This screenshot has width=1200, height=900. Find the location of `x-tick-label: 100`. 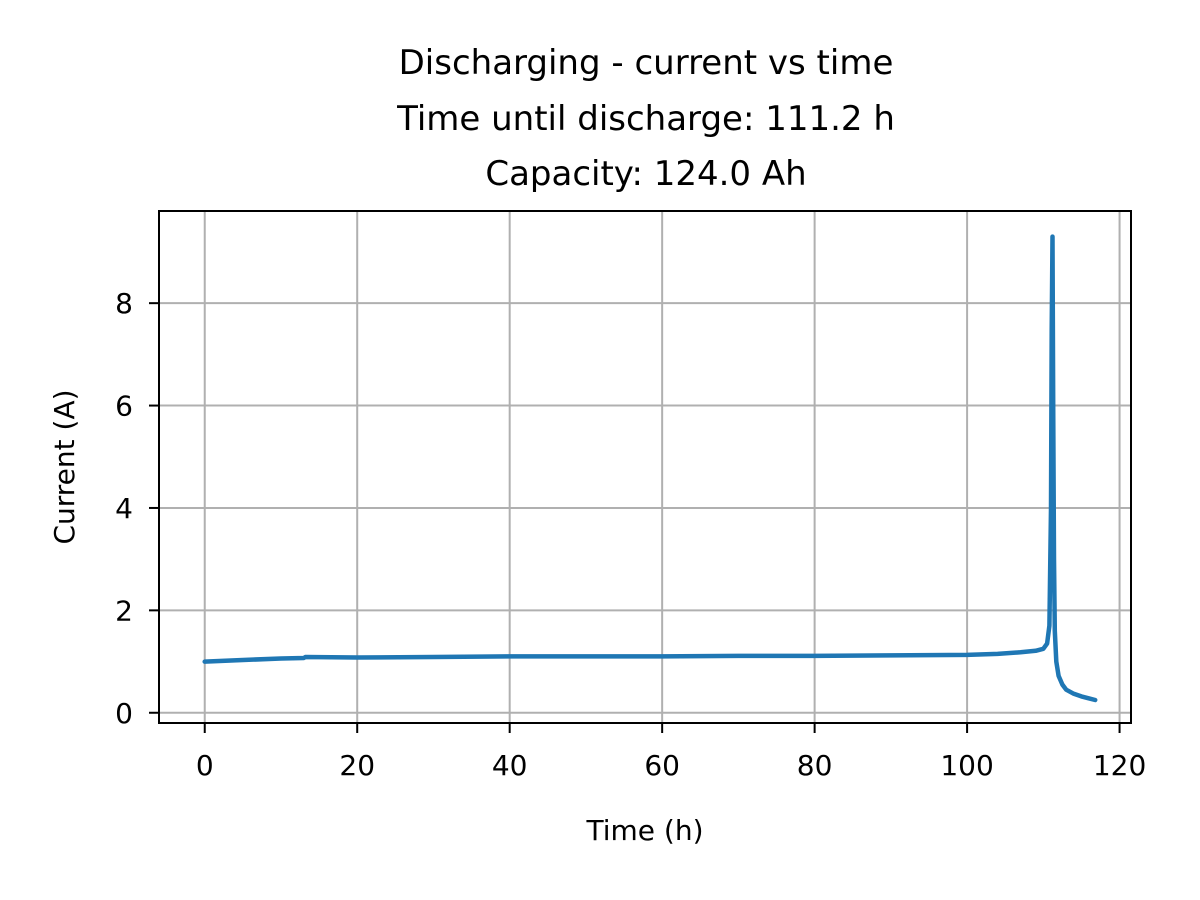

x-tick-label: 100 is located at coordinates (966, 765).